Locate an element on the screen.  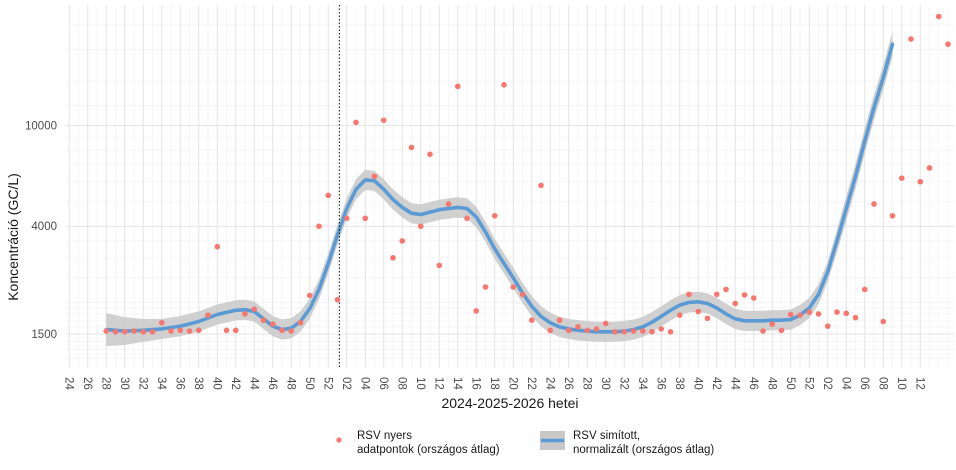
legend-point-key is located at coordinates (339, 440).